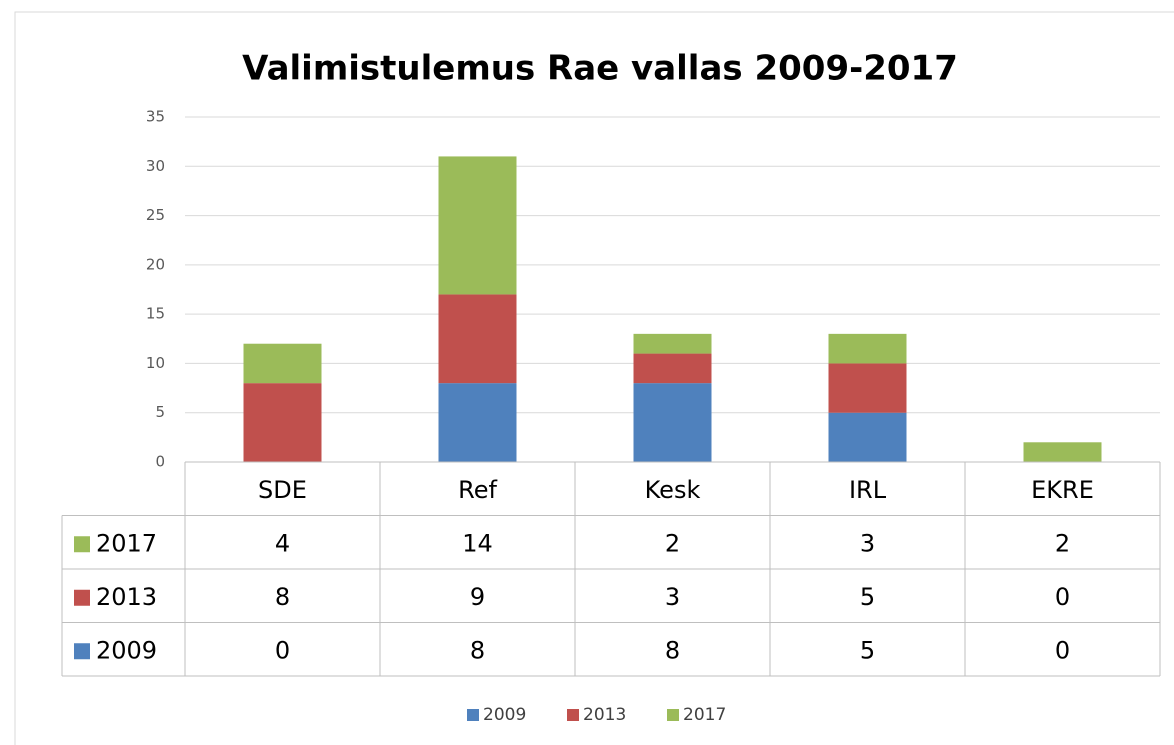 Image resolution: width=1174 pixels, height=745 pixels. Describe the element at coordinates (155, 363) in the screenshot. I see `y-tick-label: 10` at that location.